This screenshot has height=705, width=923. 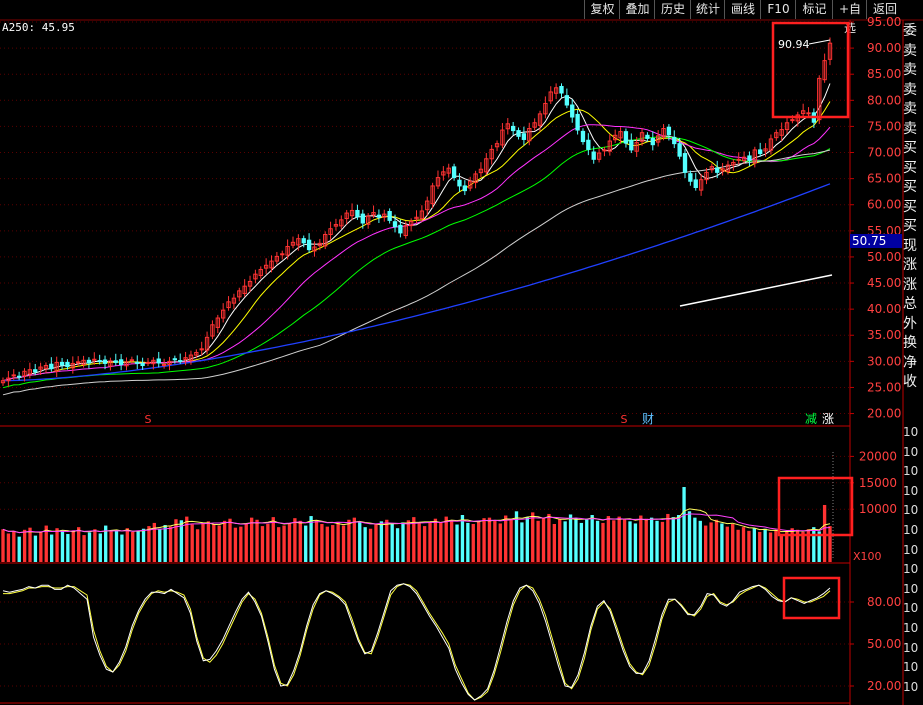 I want to click on price-tick-label-3: 80.00, so click(x=884, y=100).